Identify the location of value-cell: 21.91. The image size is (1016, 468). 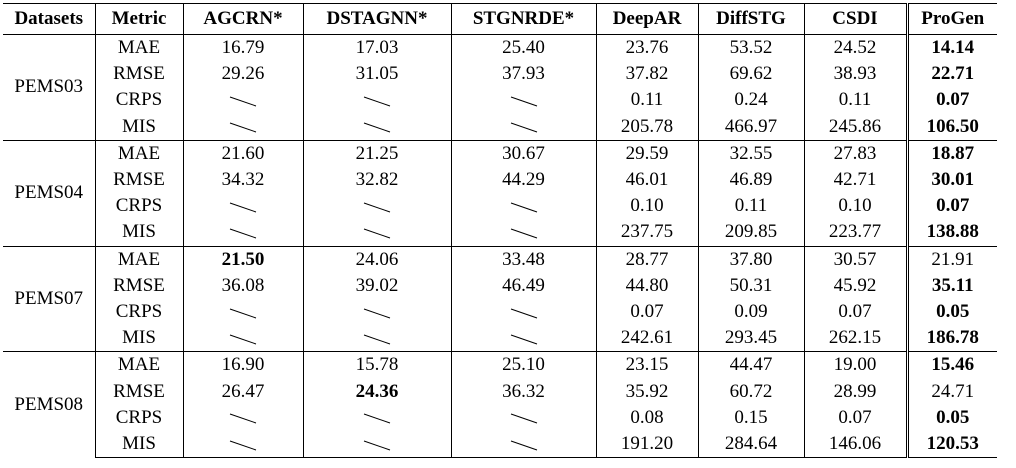
(951, 259).